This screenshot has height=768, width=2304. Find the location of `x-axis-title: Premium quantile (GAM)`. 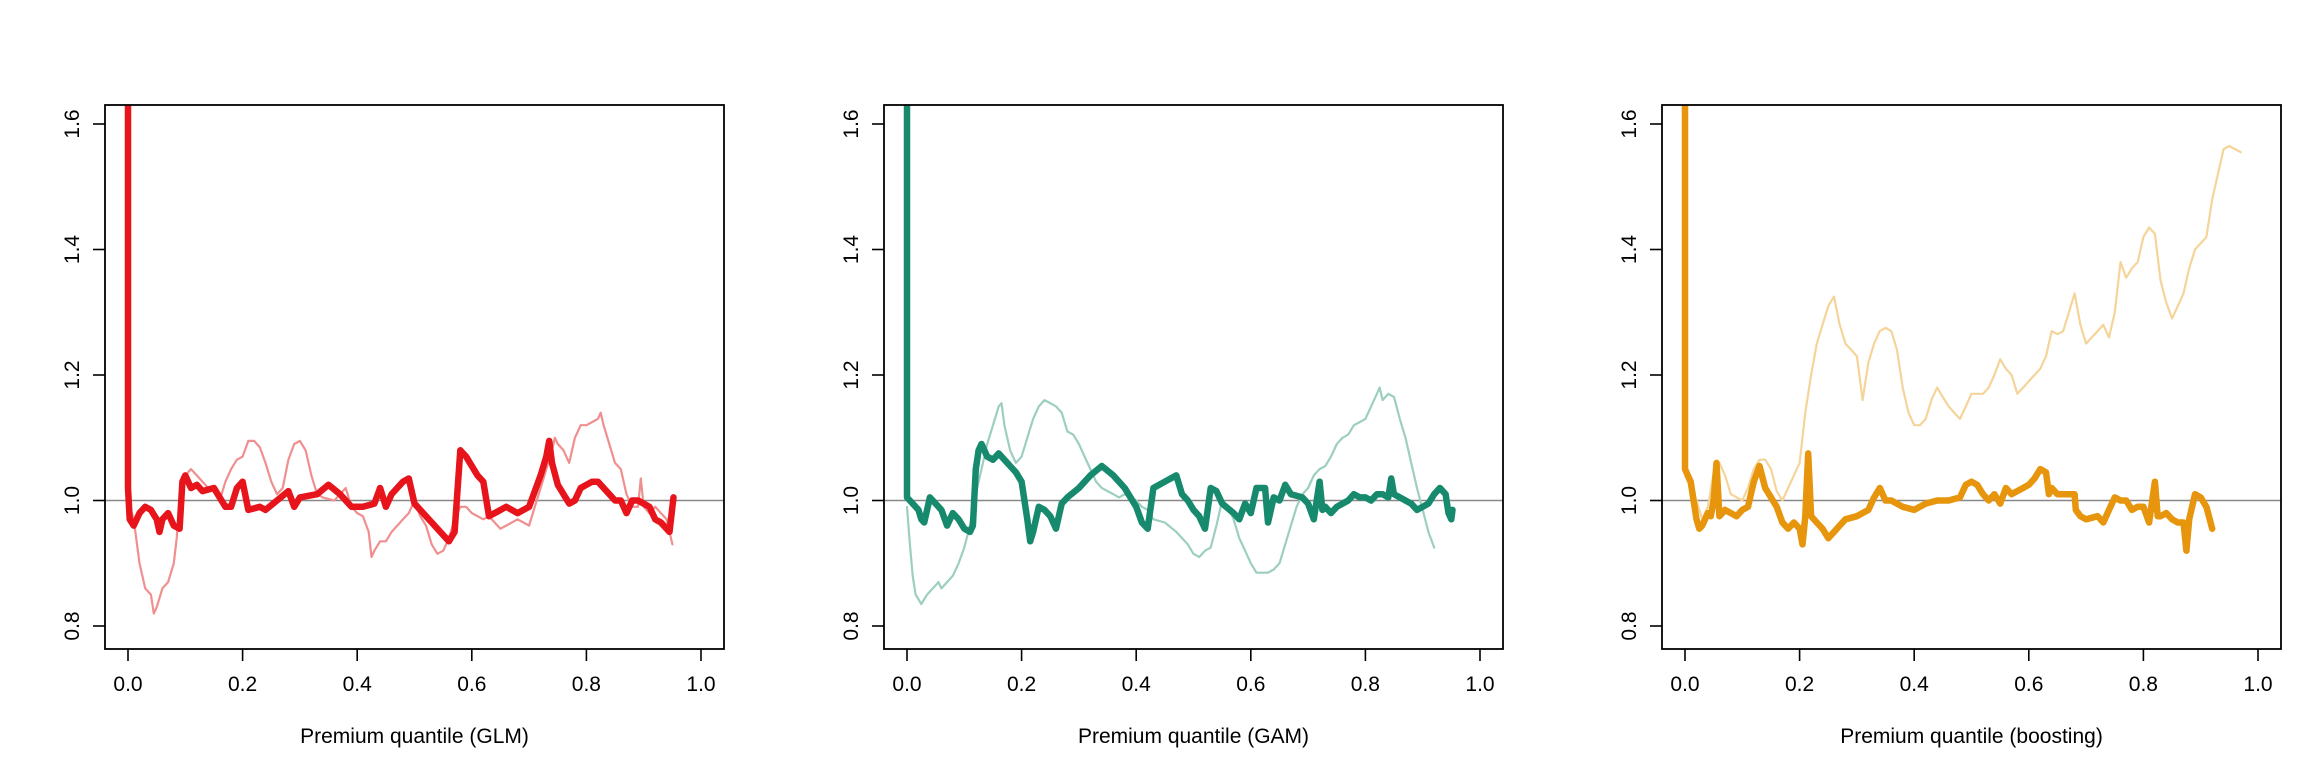

x-axis-title: Premium quantile (GAM) is located at coordinates (1193, 736).